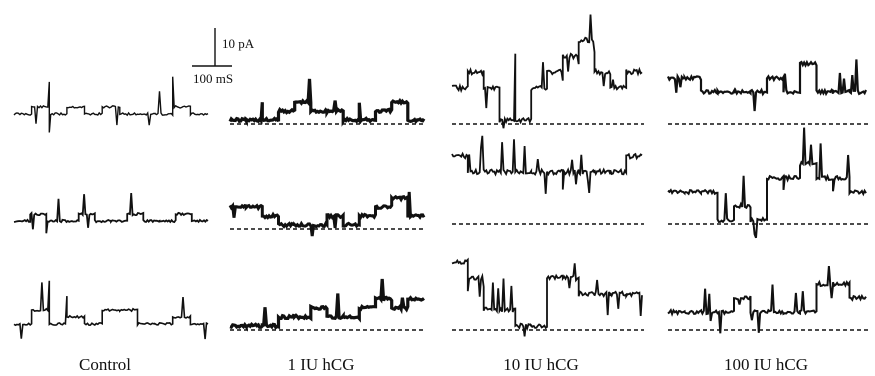 This screenshot has height=376, width=875. I want to click on scale-bar-time-label: 100 mS, so click(213, 78).